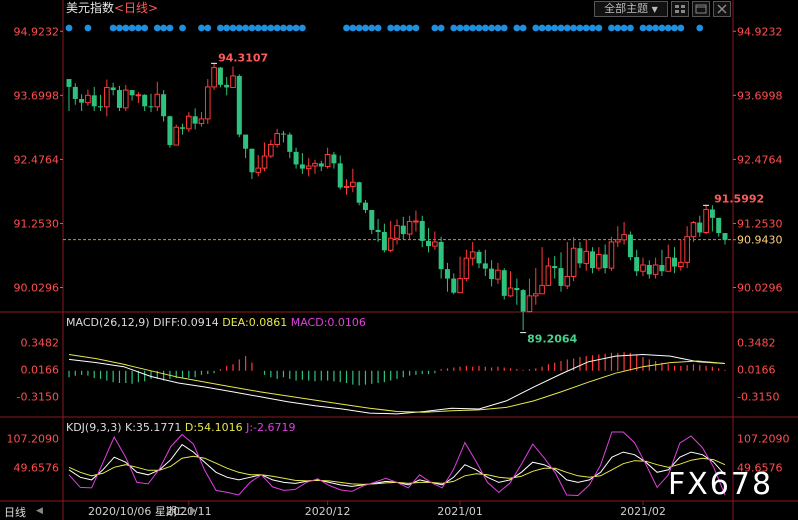 This screenshot has height=520, width=798. What do you see at coordinates (40, 369) in the screenshot?
I see `macd-y-tick-label-left: 0.0166` at bounding box center [40, 369].